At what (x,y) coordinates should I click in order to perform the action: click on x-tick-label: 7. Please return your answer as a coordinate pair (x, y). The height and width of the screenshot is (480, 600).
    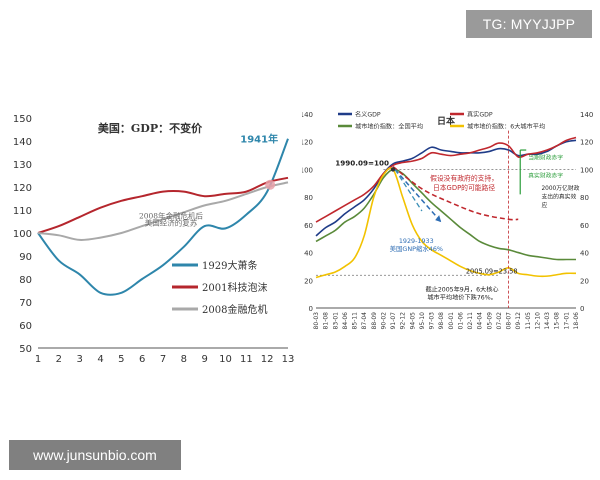
    Looking at the image, I should click on (163, 359).